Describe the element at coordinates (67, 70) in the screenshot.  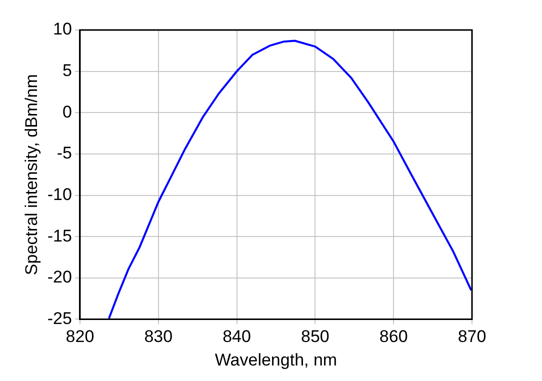
I see `y-tick-label: 5` at that location.